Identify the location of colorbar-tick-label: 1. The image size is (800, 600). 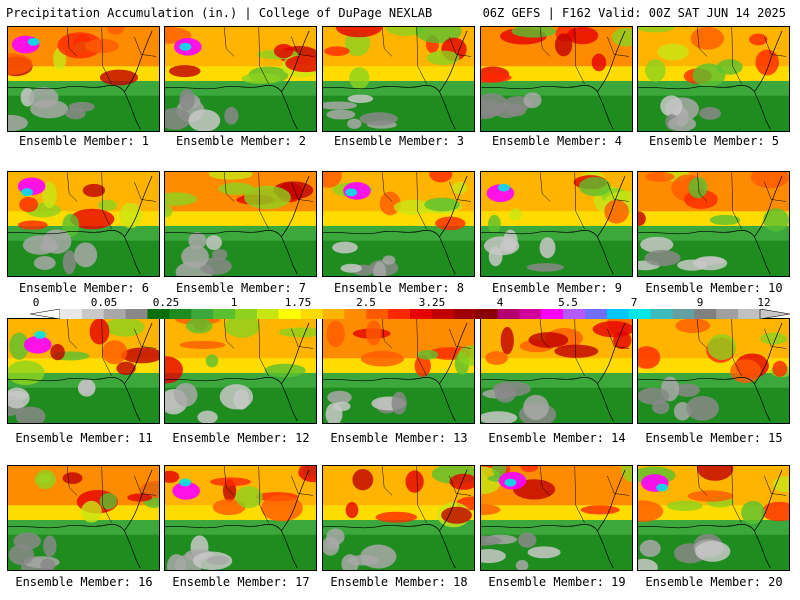
(234, 302).